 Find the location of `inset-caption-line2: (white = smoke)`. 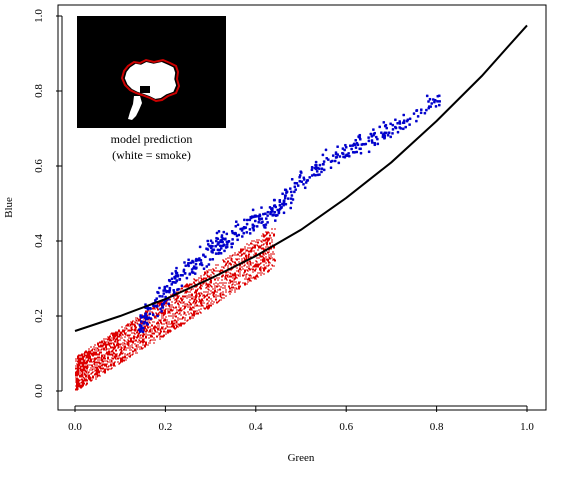

inset-caption-line2: (white = smoke) is located at coordinates (151, 155).